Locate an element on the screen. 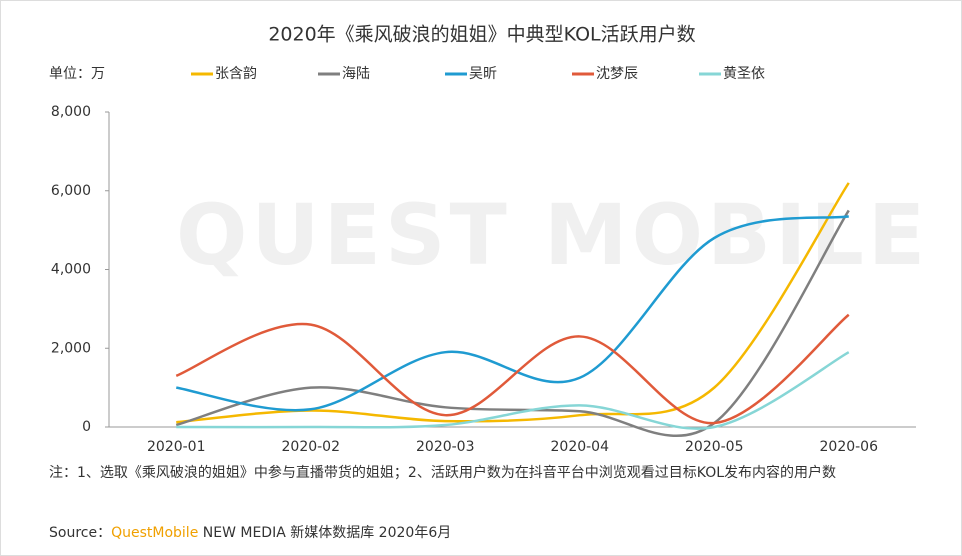 The width and height of the screenshot is (962, 556). x-tick-label: 2020-02 is located at coordinates (311, 447).